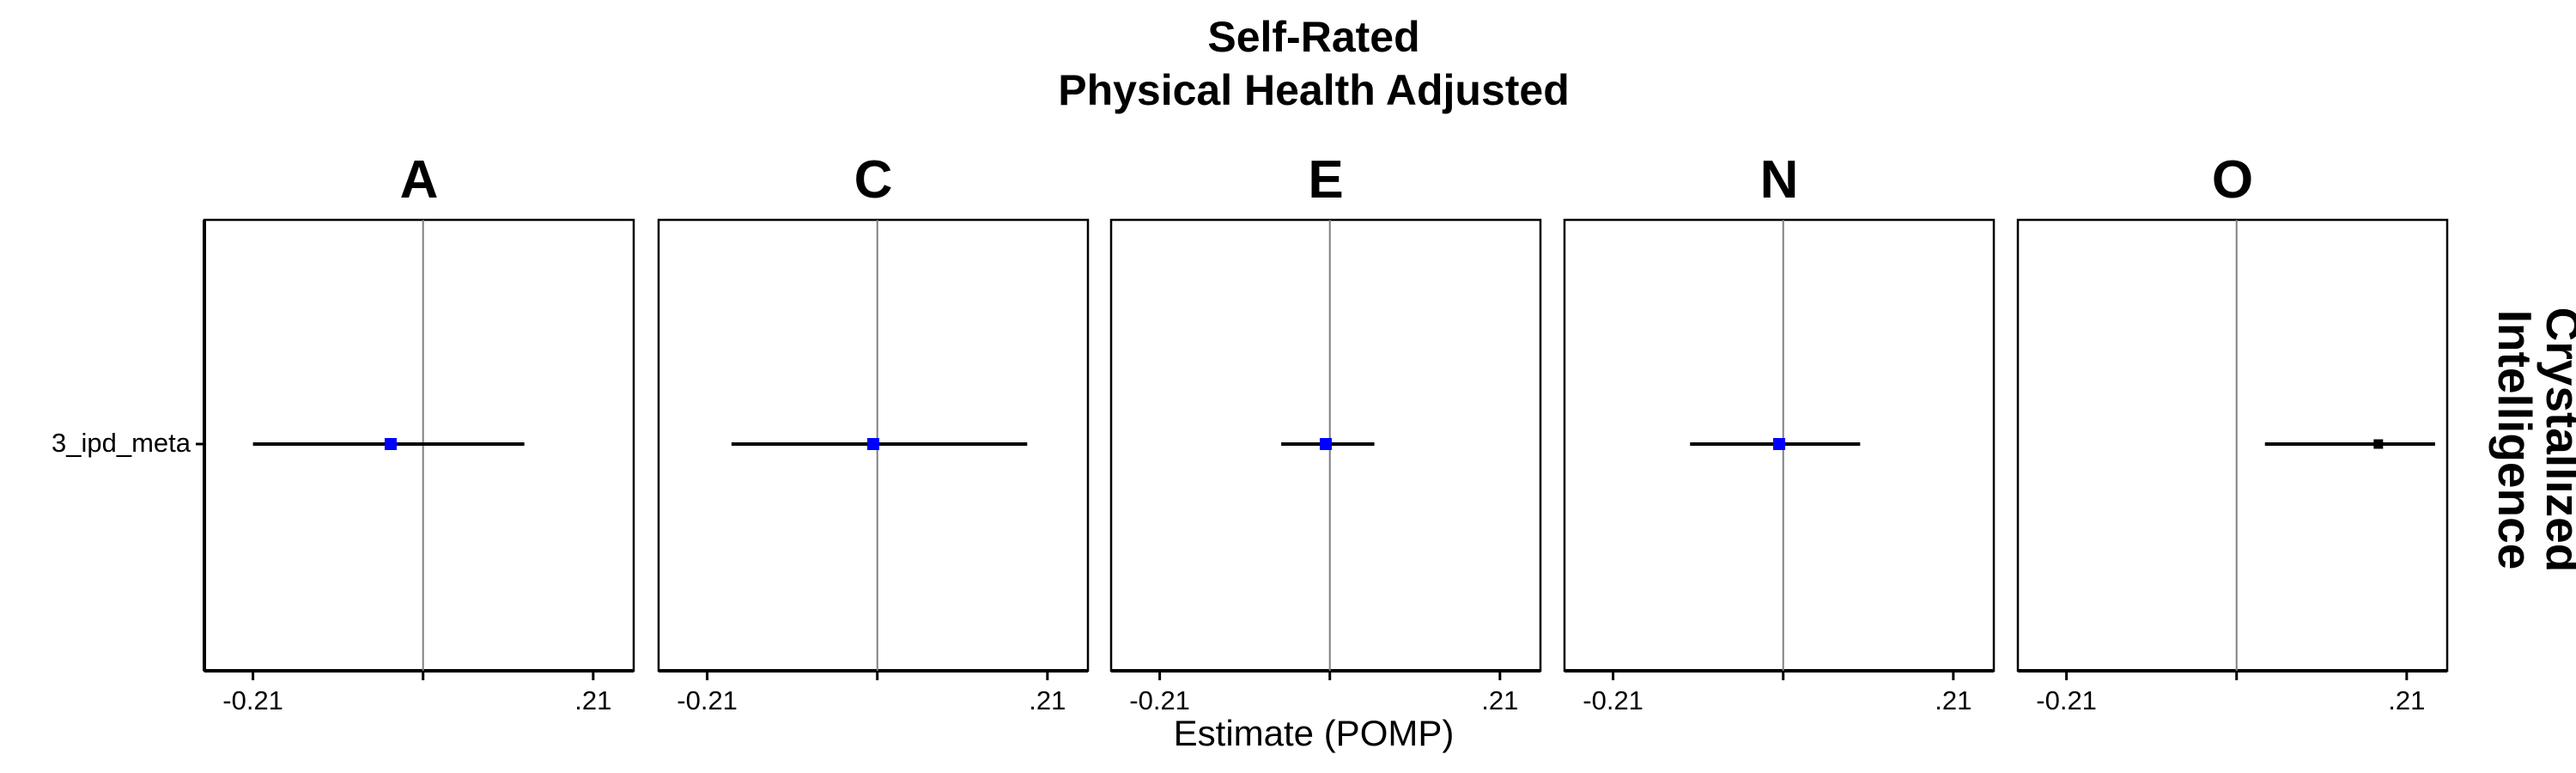 The width and height of the screenshot is (2576, 773). Describe the element at coordinates (1325, 180) in the screenshot. I see `facet-label: E` at that location.